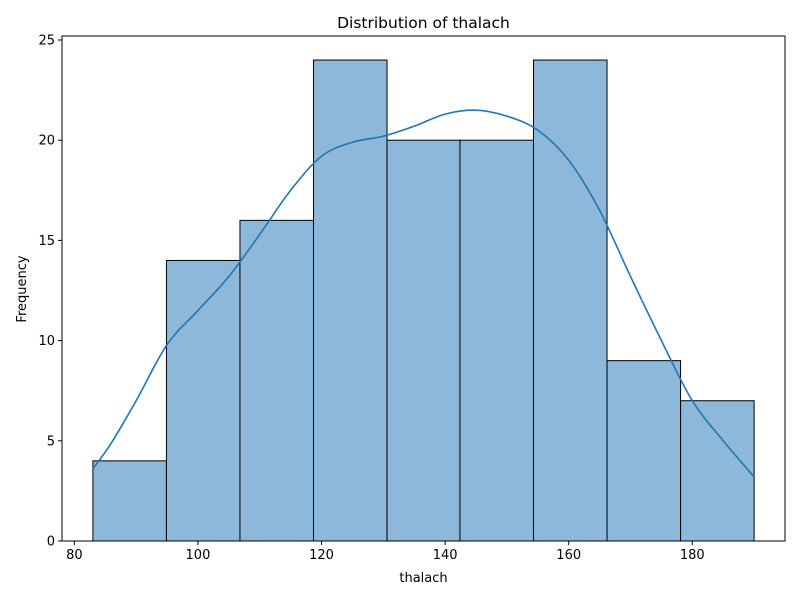 The image size is (800, 600). Describe the element at coordinates (51, 542) in the screenshot. I see `y-tick-label-0: 0` at that location.